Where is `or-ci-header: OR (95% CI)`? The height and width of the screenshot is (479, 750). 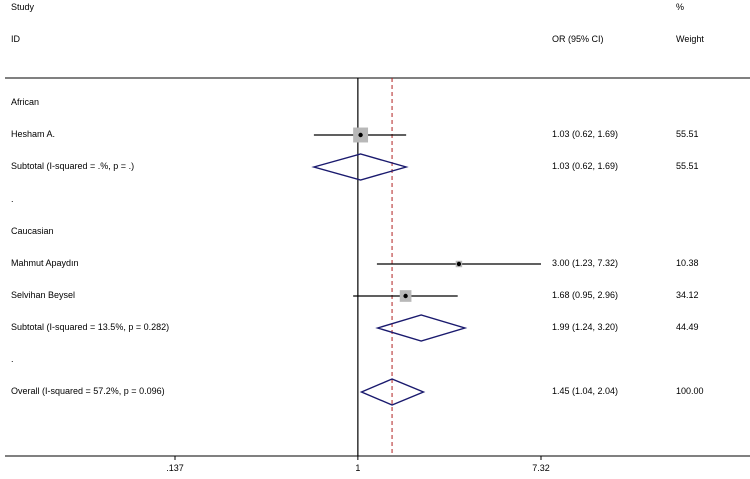 or-ci-header: OR (95% CI) is located at coordinates (578, 39).